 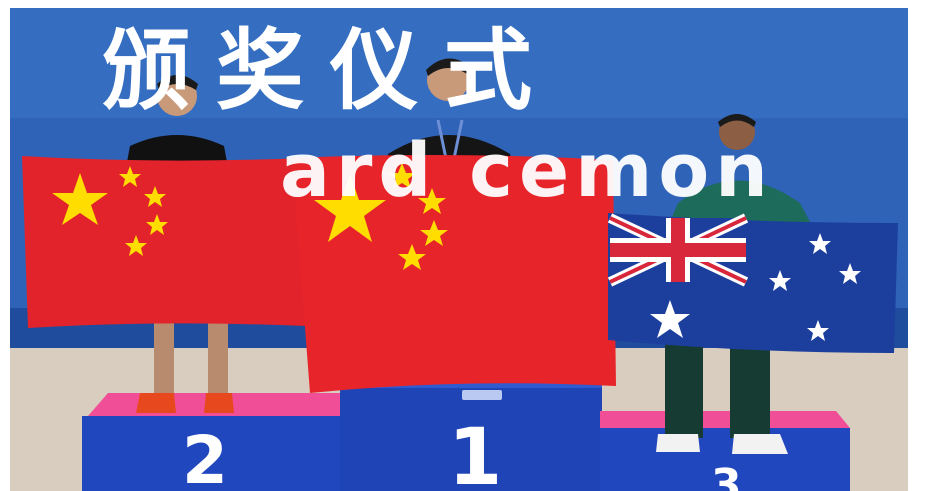 What do you see at coordinates (482, 396) in the screenshot?
I see `podium-sponsor-logo` at bounding box center [482, 396].